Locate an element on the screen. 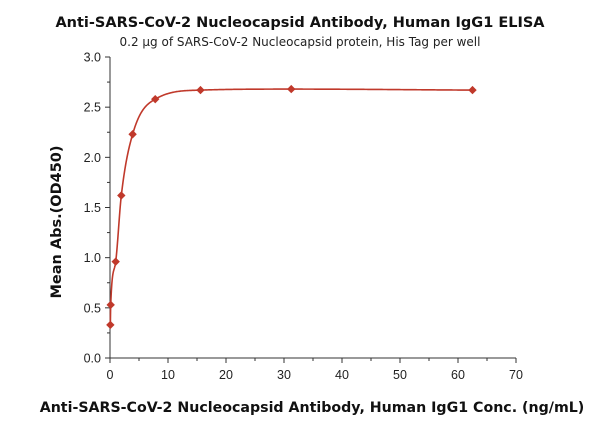 The height and width of the screenshot is (421, 600). x-tick-label: 0 is located at coordinates (110, 375).